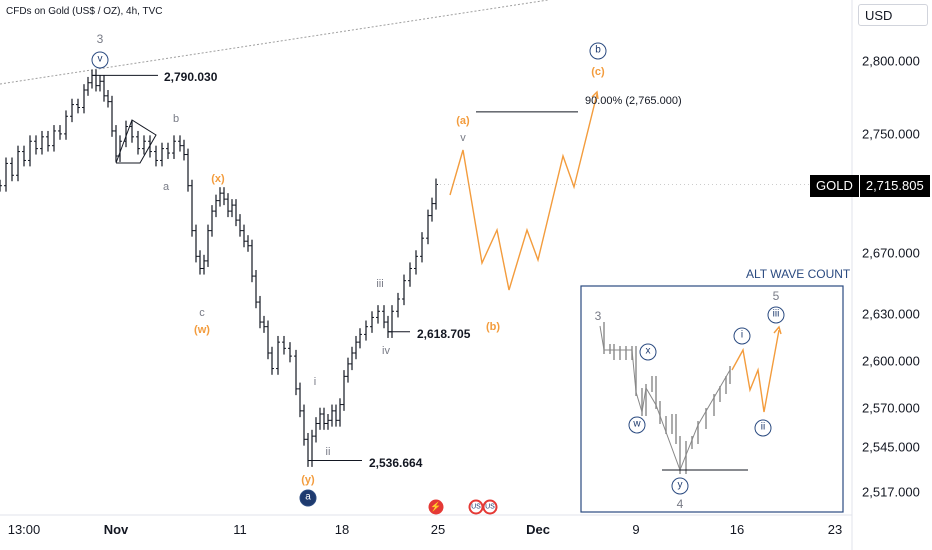 This screenshot has width=932, height=550. I want to click on alt-y-circle: y, so click(680, 486).